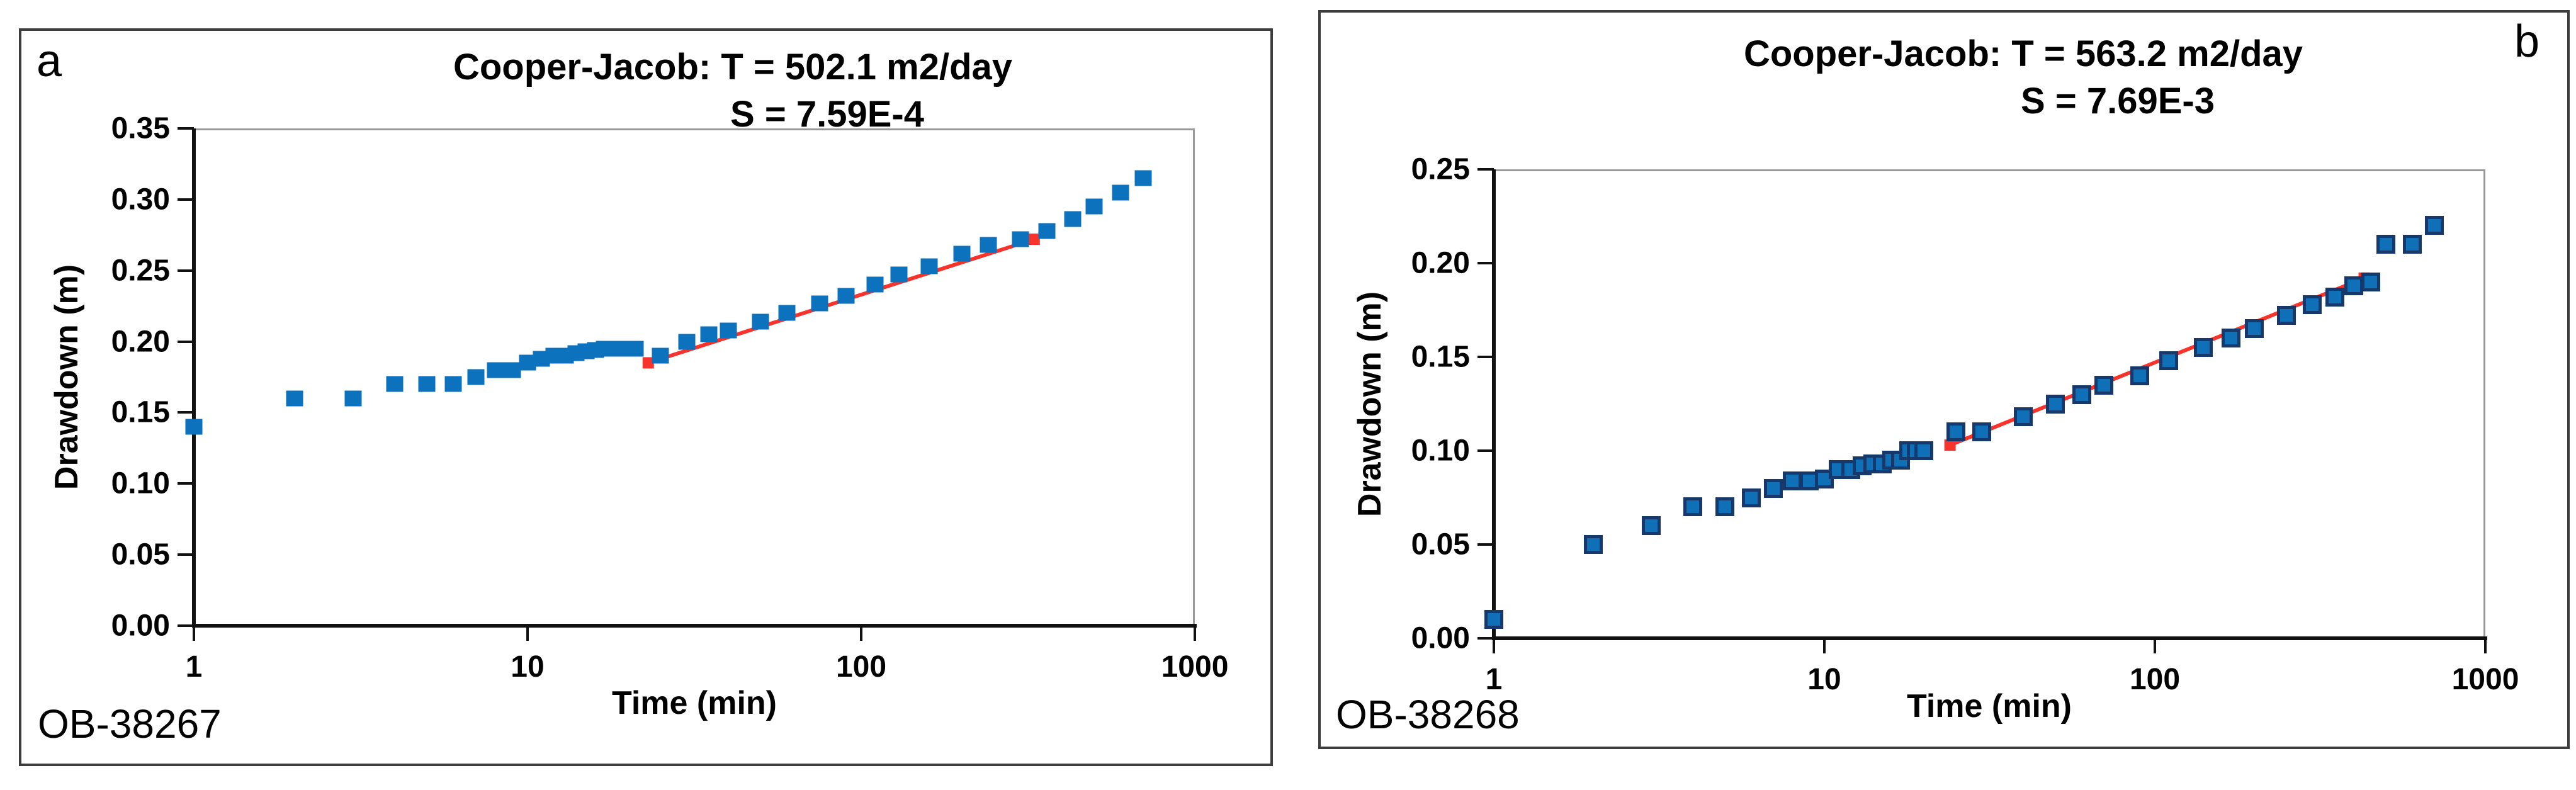 The width and height of the screenshot is (2576, 790). What do you see at coordinates (66, 377) in the screenshot?
I see `y-axis-title-a: Drawdown (m)` at bounding box center [66, 377].